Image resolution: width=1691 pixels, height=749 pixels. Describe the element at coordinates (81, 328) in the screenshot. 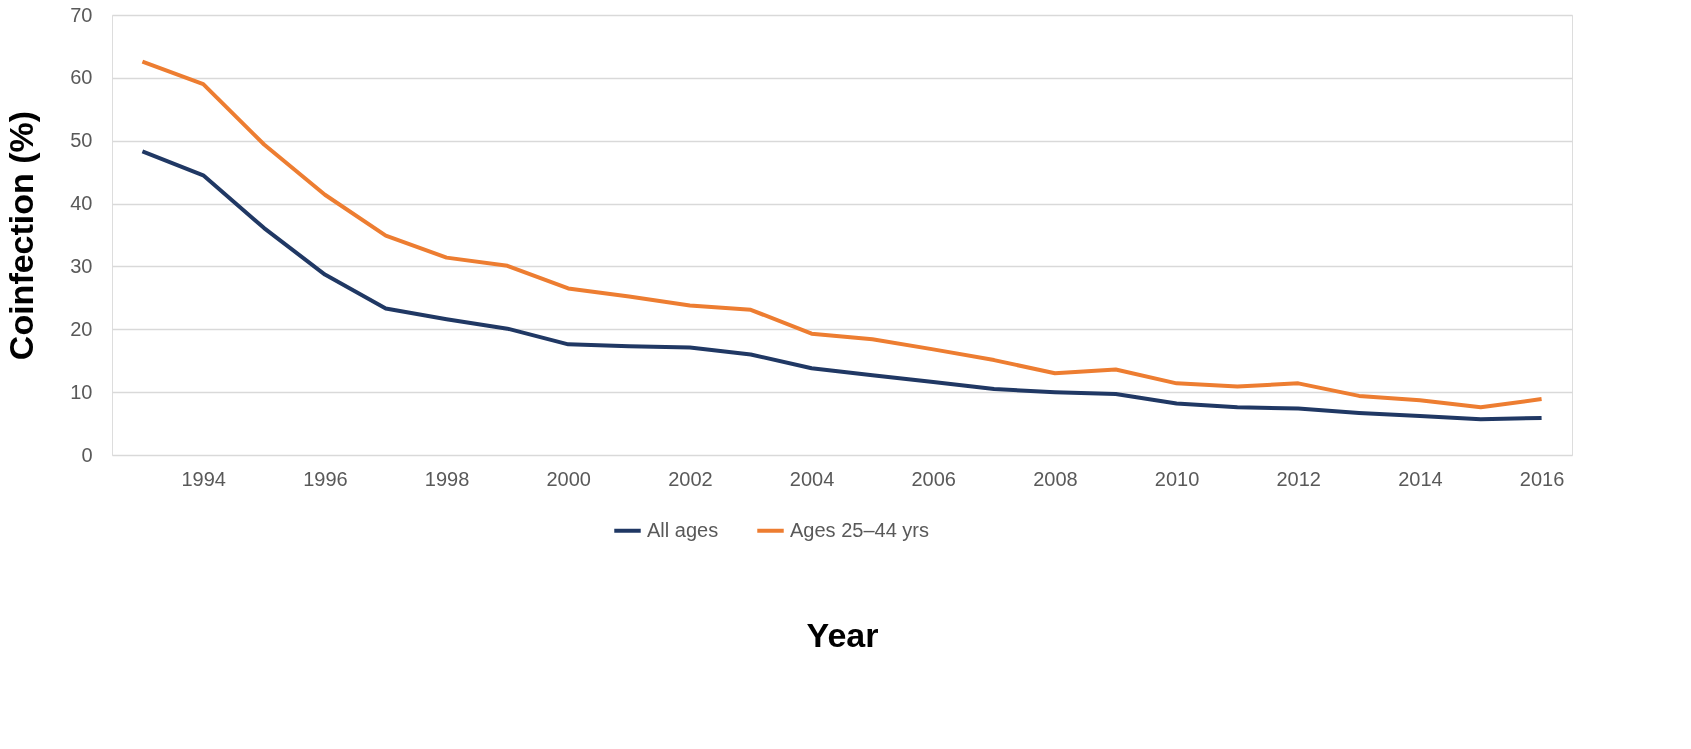

I see `y-tick-label: 20` at that location.